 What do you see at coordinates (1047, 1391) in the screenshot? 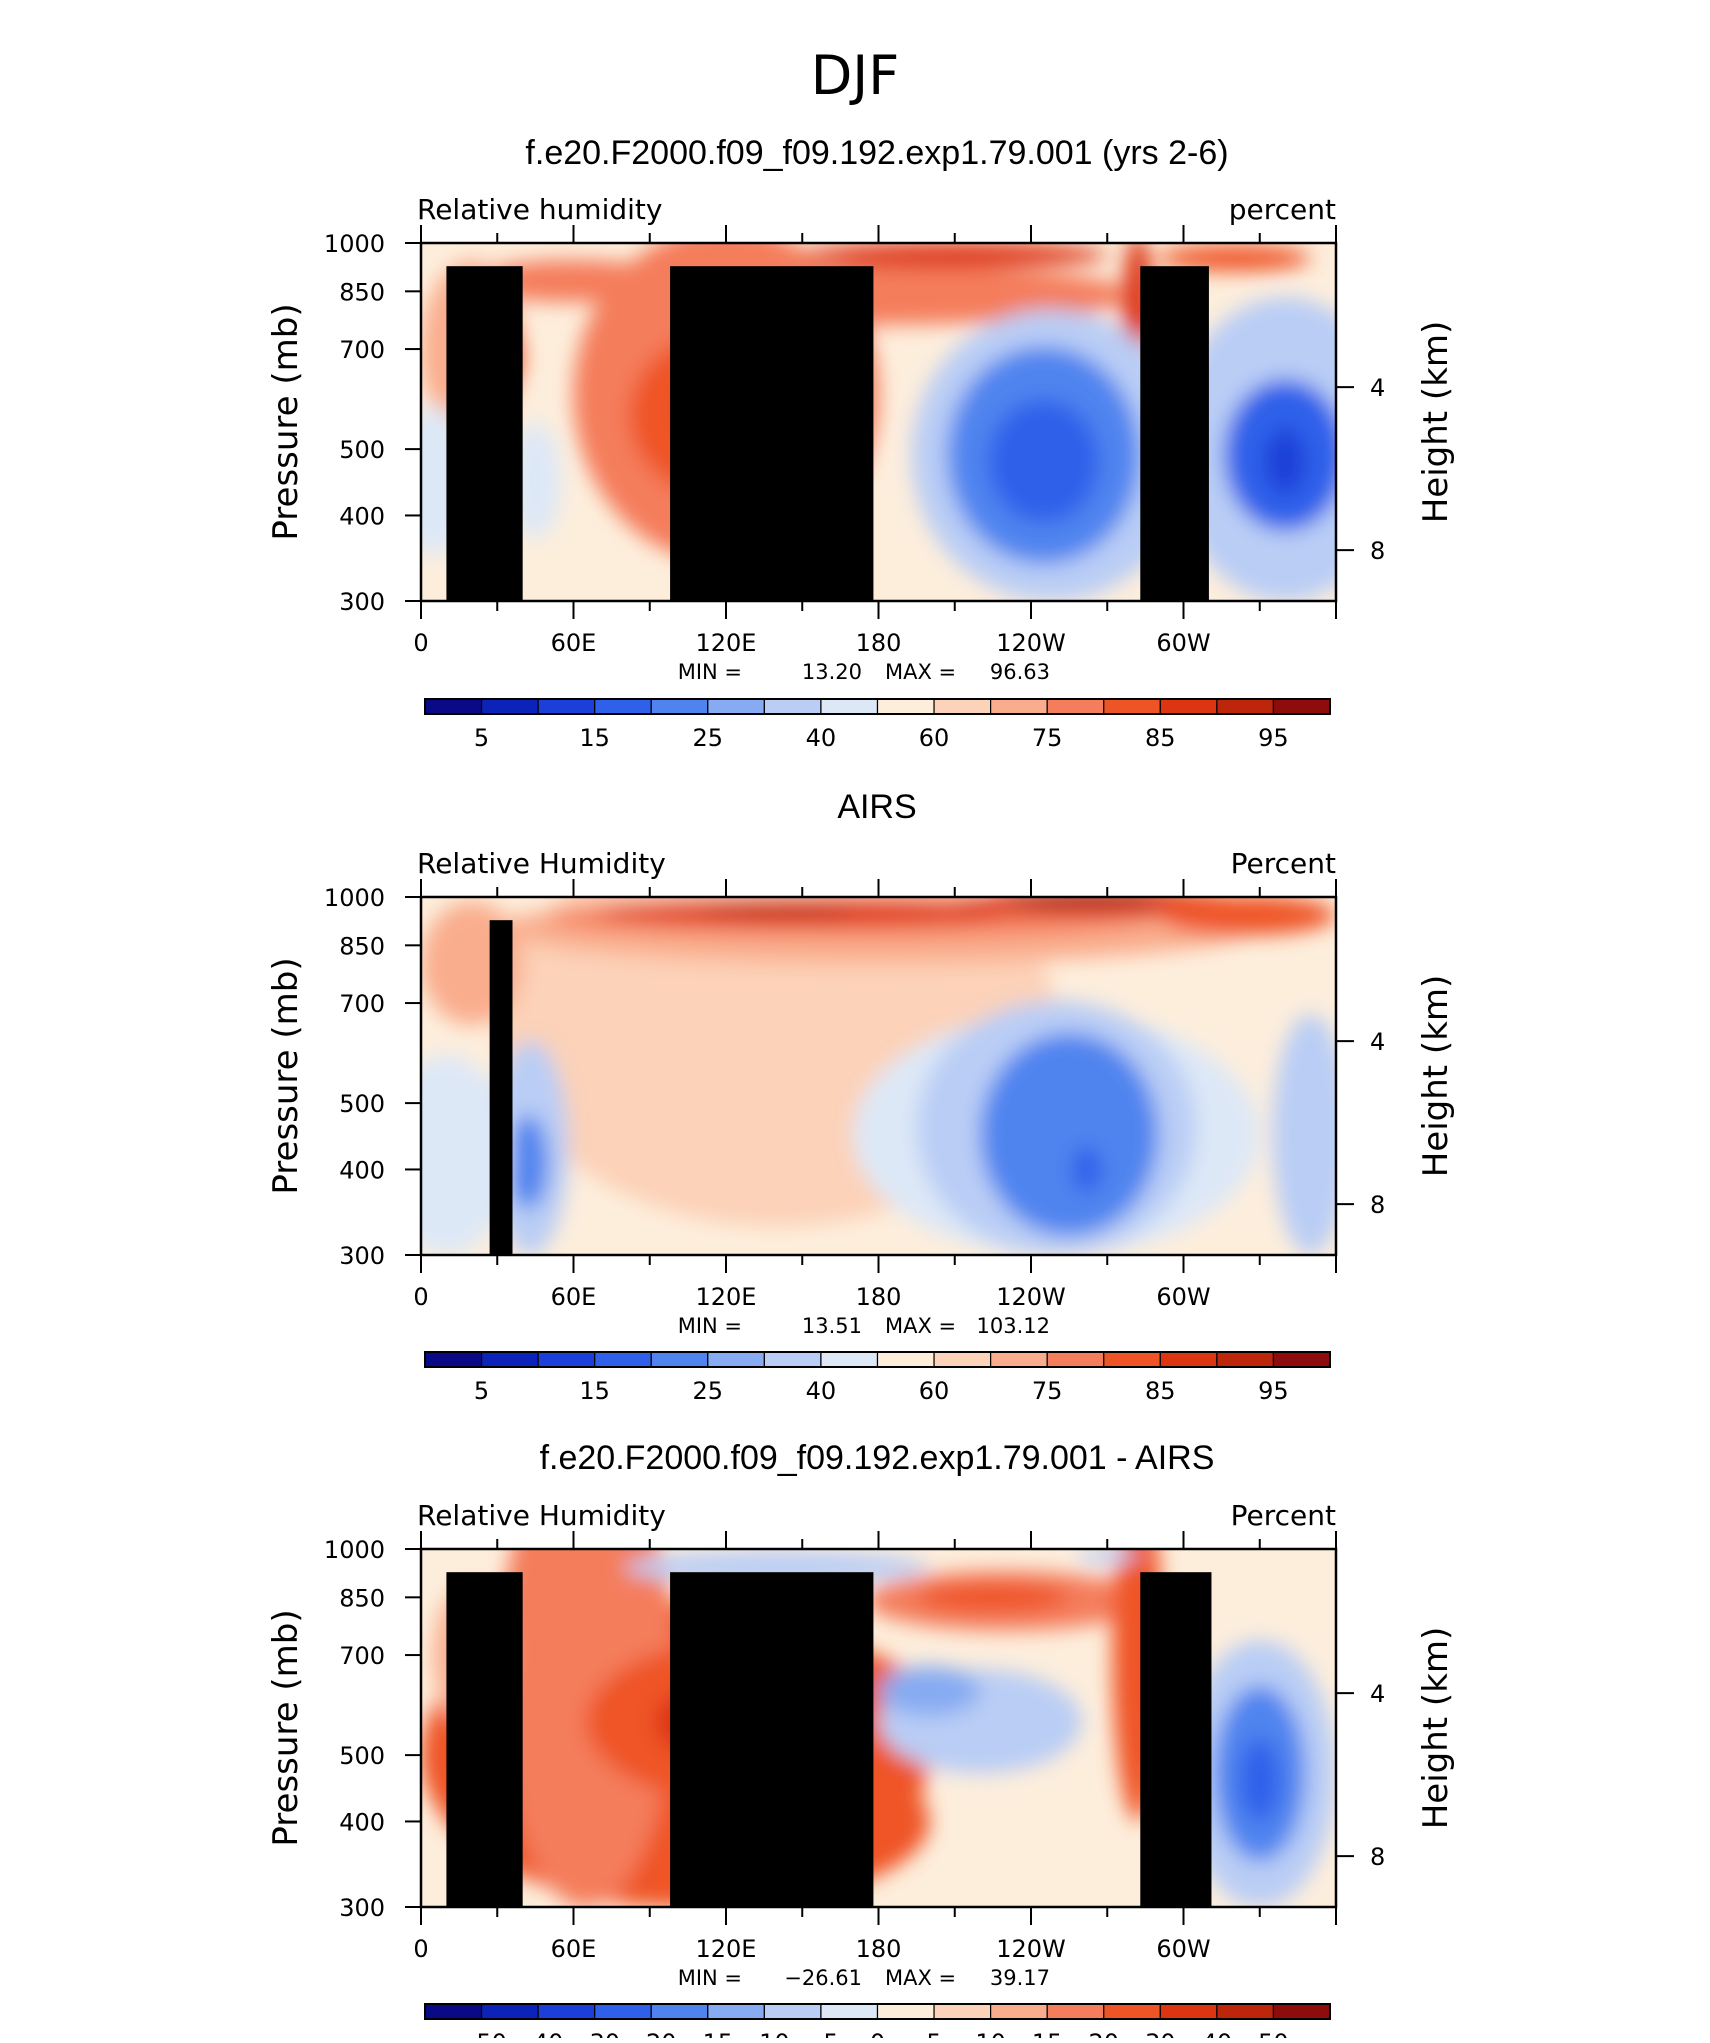
I see `colorbar-label: 75` at bounding box center [1047, 1391].